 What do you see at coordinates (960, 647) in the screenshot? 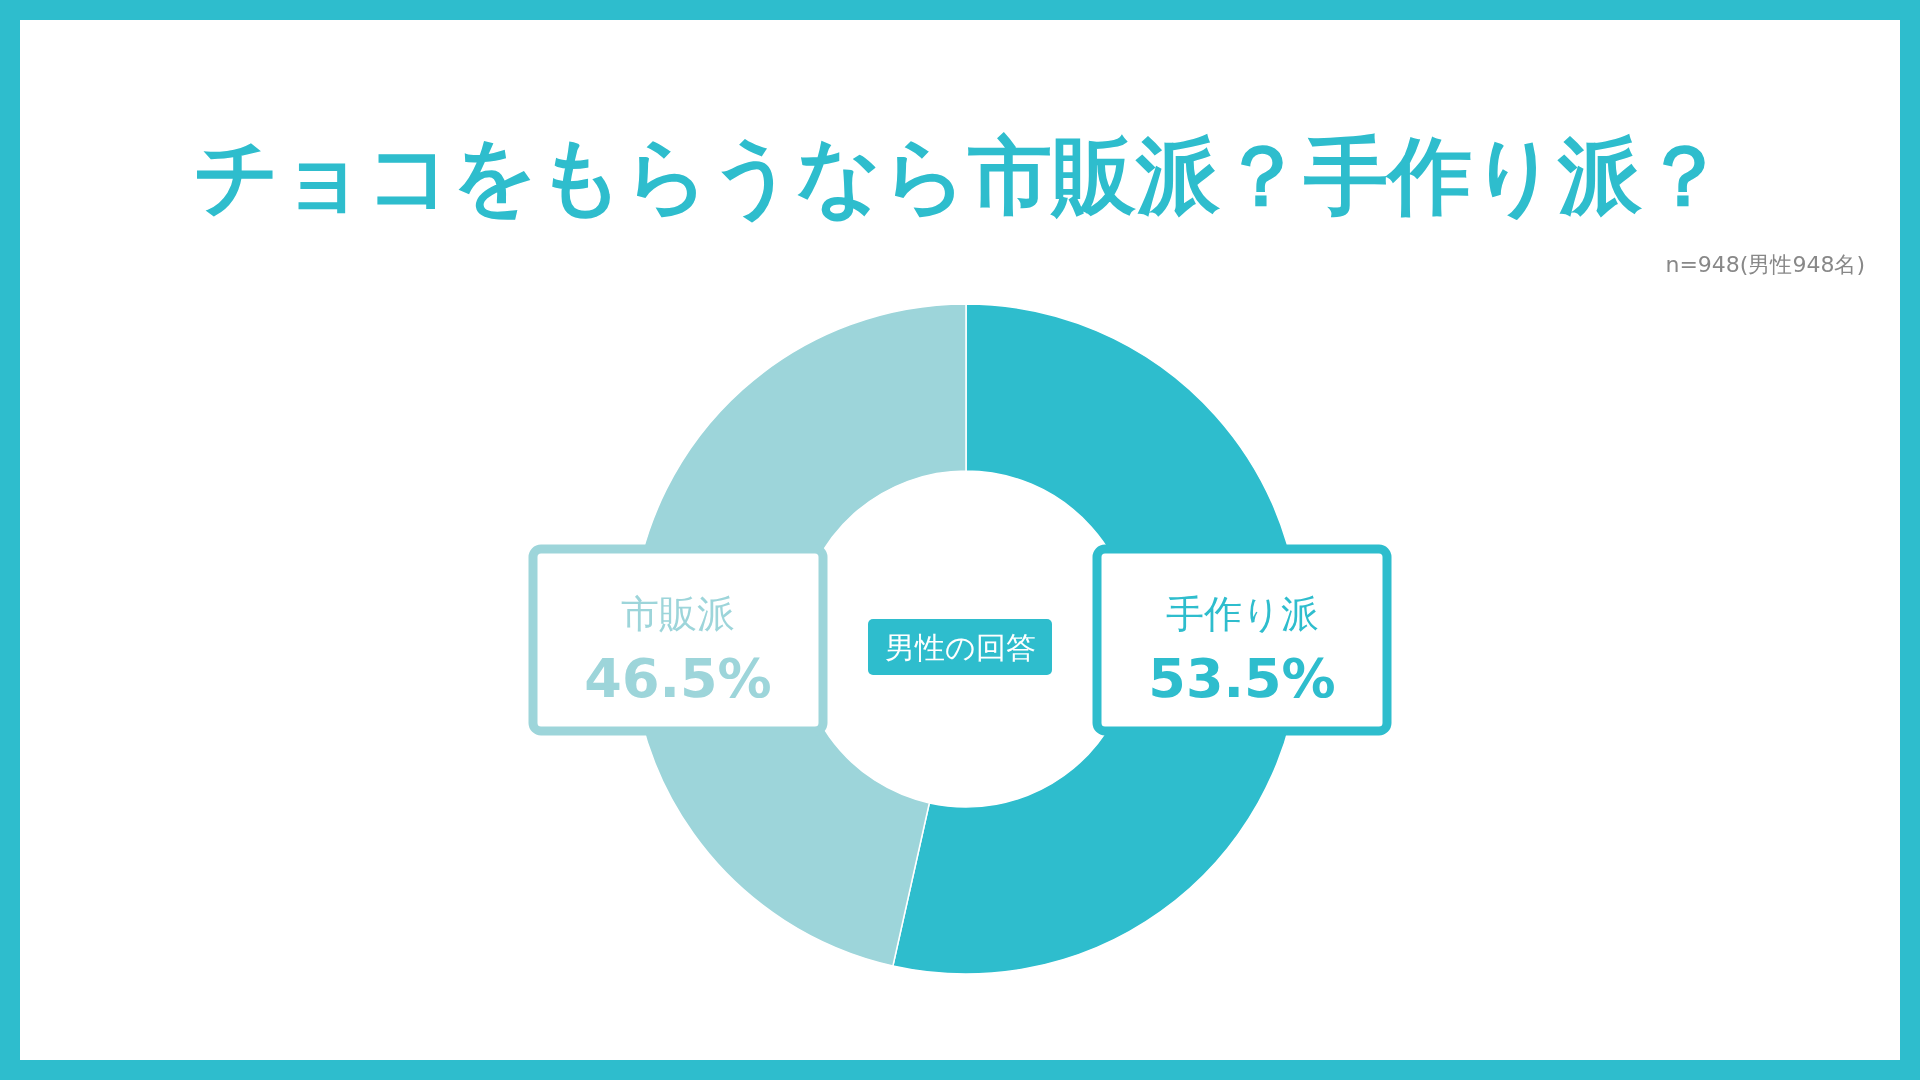
I see `text: 男性の回答` at bounding box center [960, 647].